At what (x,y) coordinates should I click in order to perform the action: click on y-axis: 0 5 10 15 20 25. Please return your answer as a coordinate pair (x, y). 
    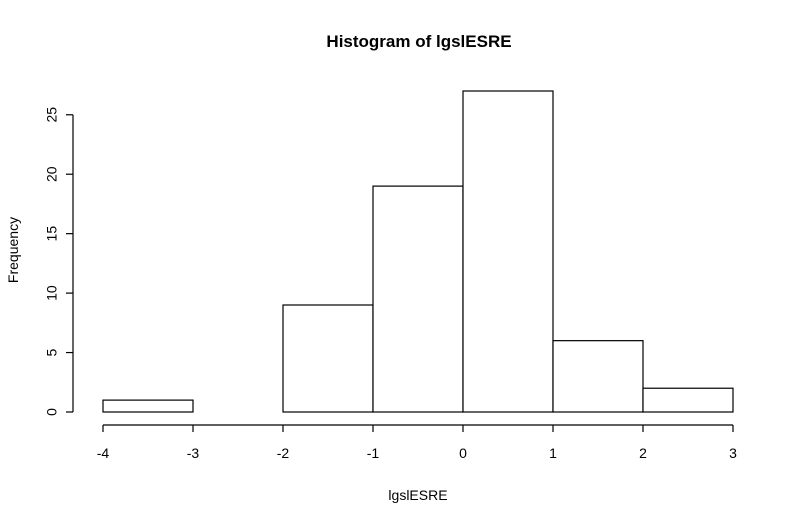
    Looking at the image, I should click on (59, 261).